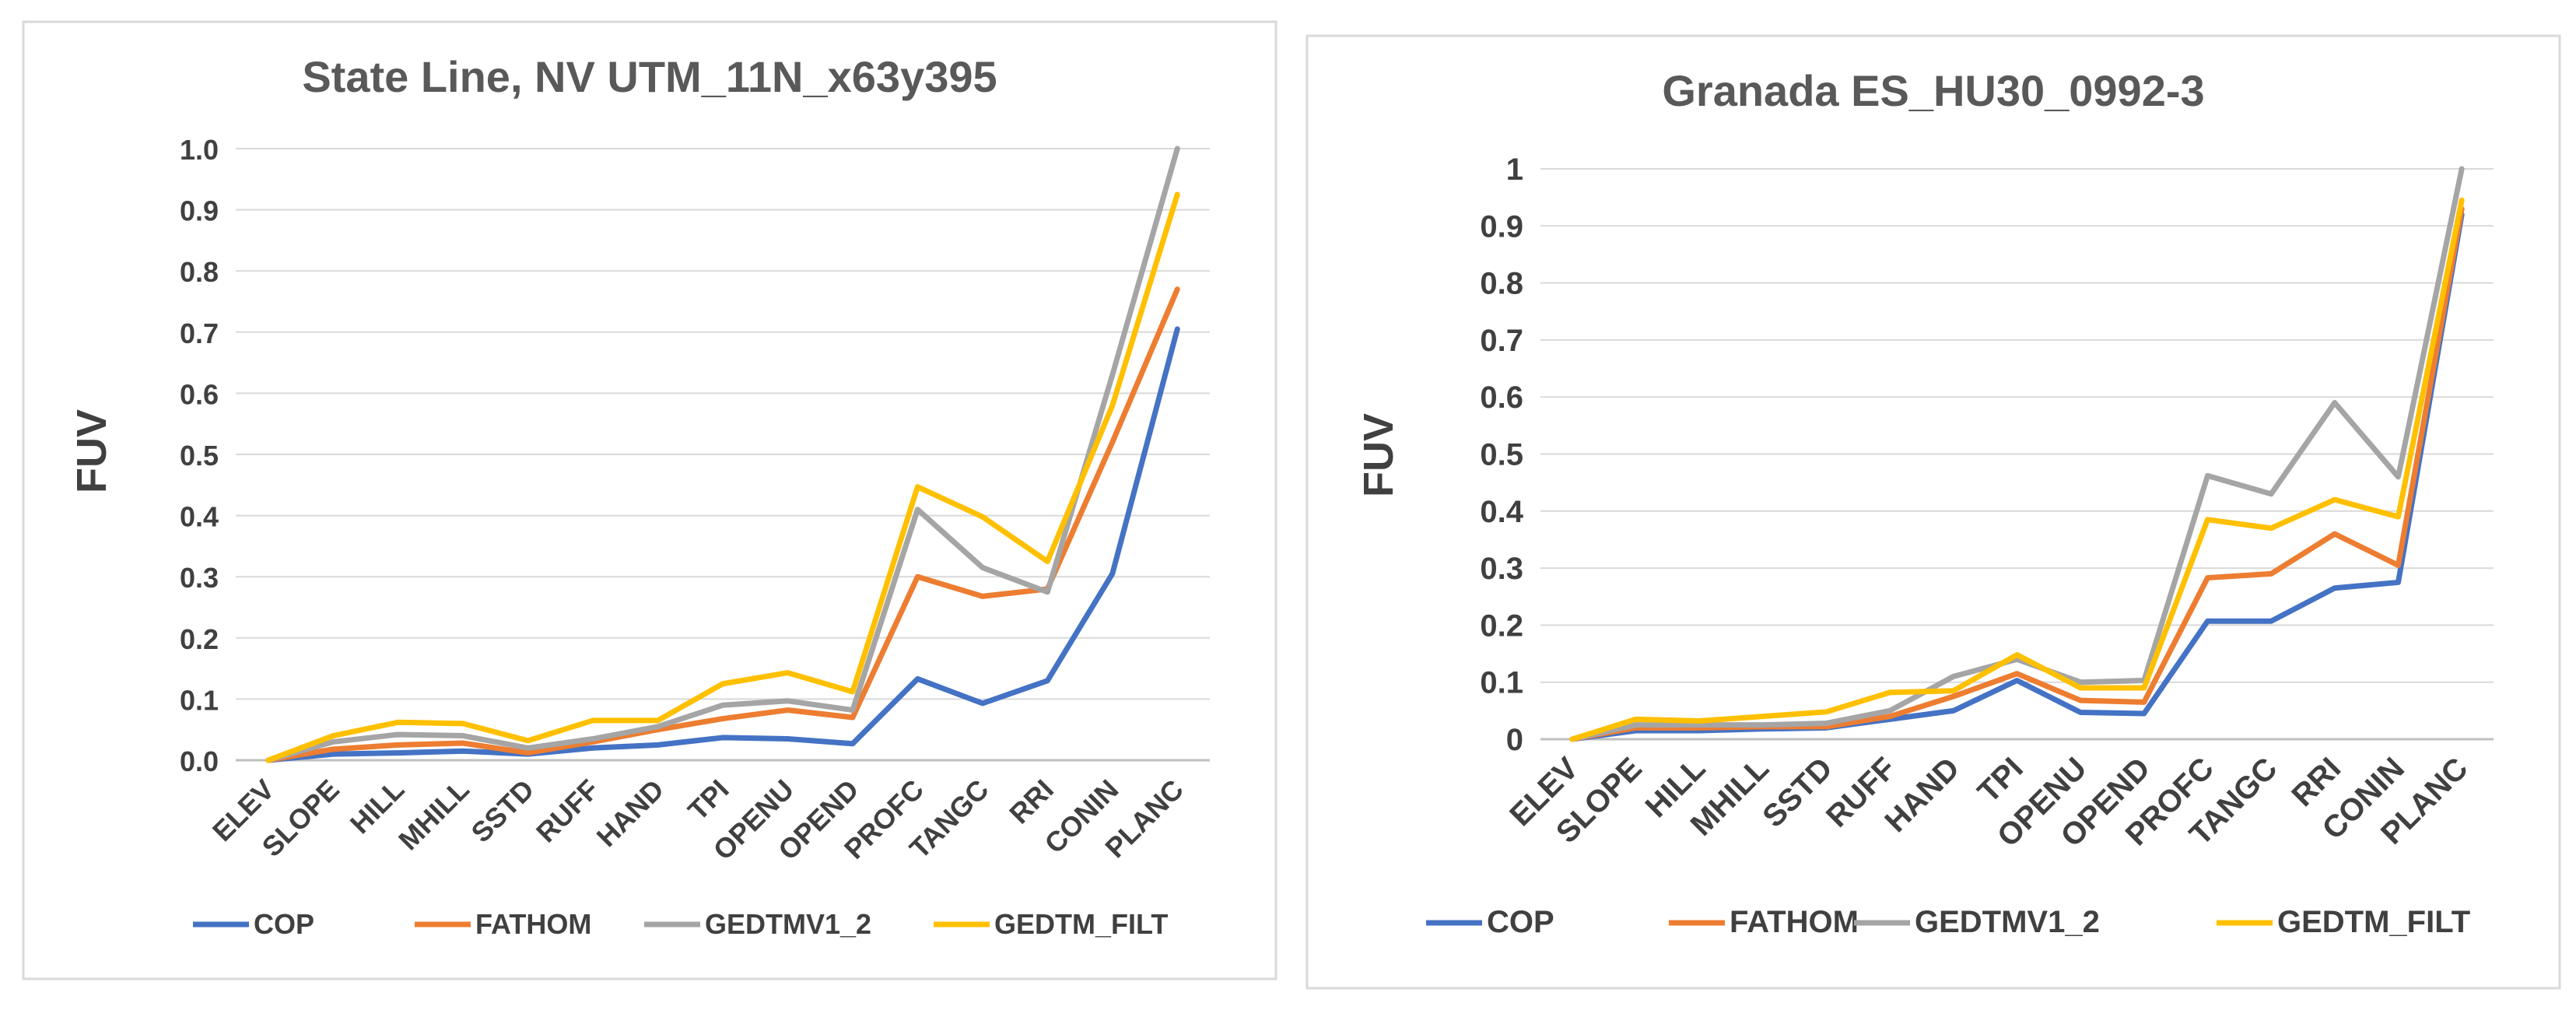 The image size is (2576, 1010). I want to click on y-tick-label: 0, so click(1515, 740).